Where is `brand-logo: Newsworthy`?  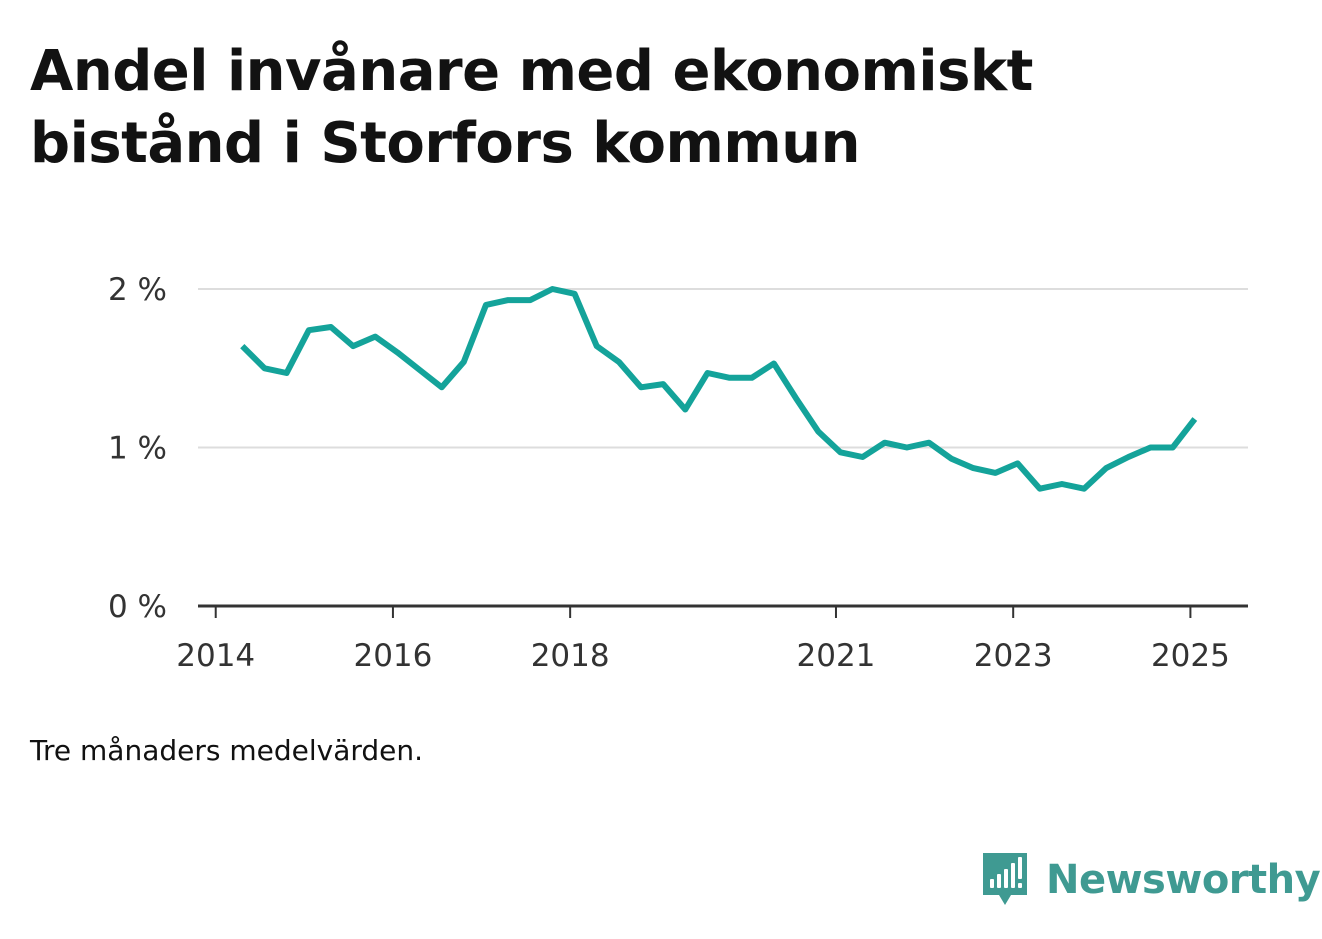 brand-logo: Newsworthy is located at coordinates (1150, 880).